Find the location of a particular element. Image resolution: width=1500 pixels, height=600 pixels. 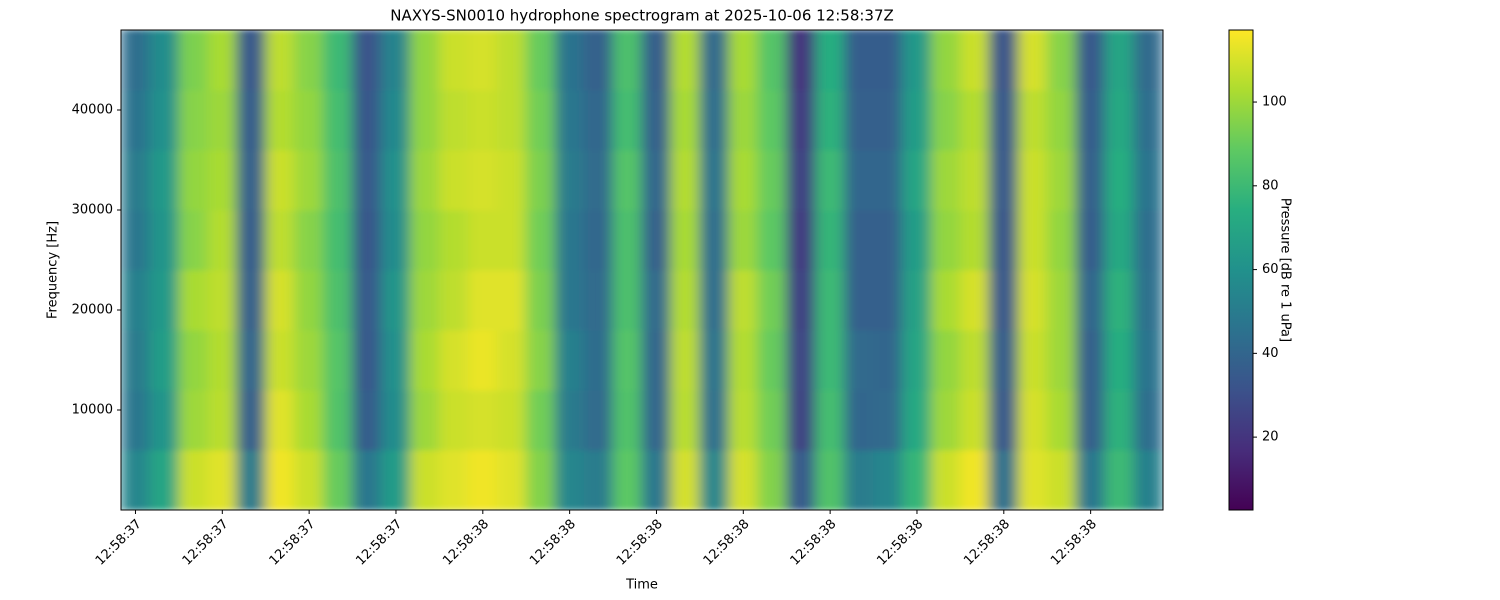

y-tick-label: 10000 is located at coordinates (92, 410).